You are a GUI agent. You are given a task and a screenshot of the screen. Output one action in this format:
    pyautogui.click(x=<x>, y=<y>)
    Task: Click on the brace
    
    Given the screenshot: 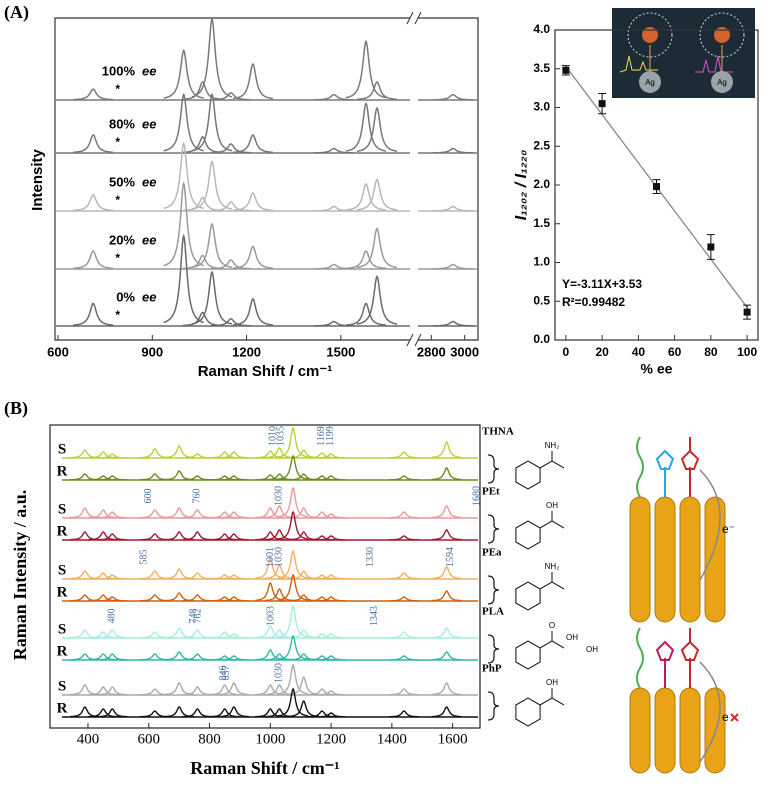 What is the action you would take?
    pyautogui.click(x=493, y=649)
    